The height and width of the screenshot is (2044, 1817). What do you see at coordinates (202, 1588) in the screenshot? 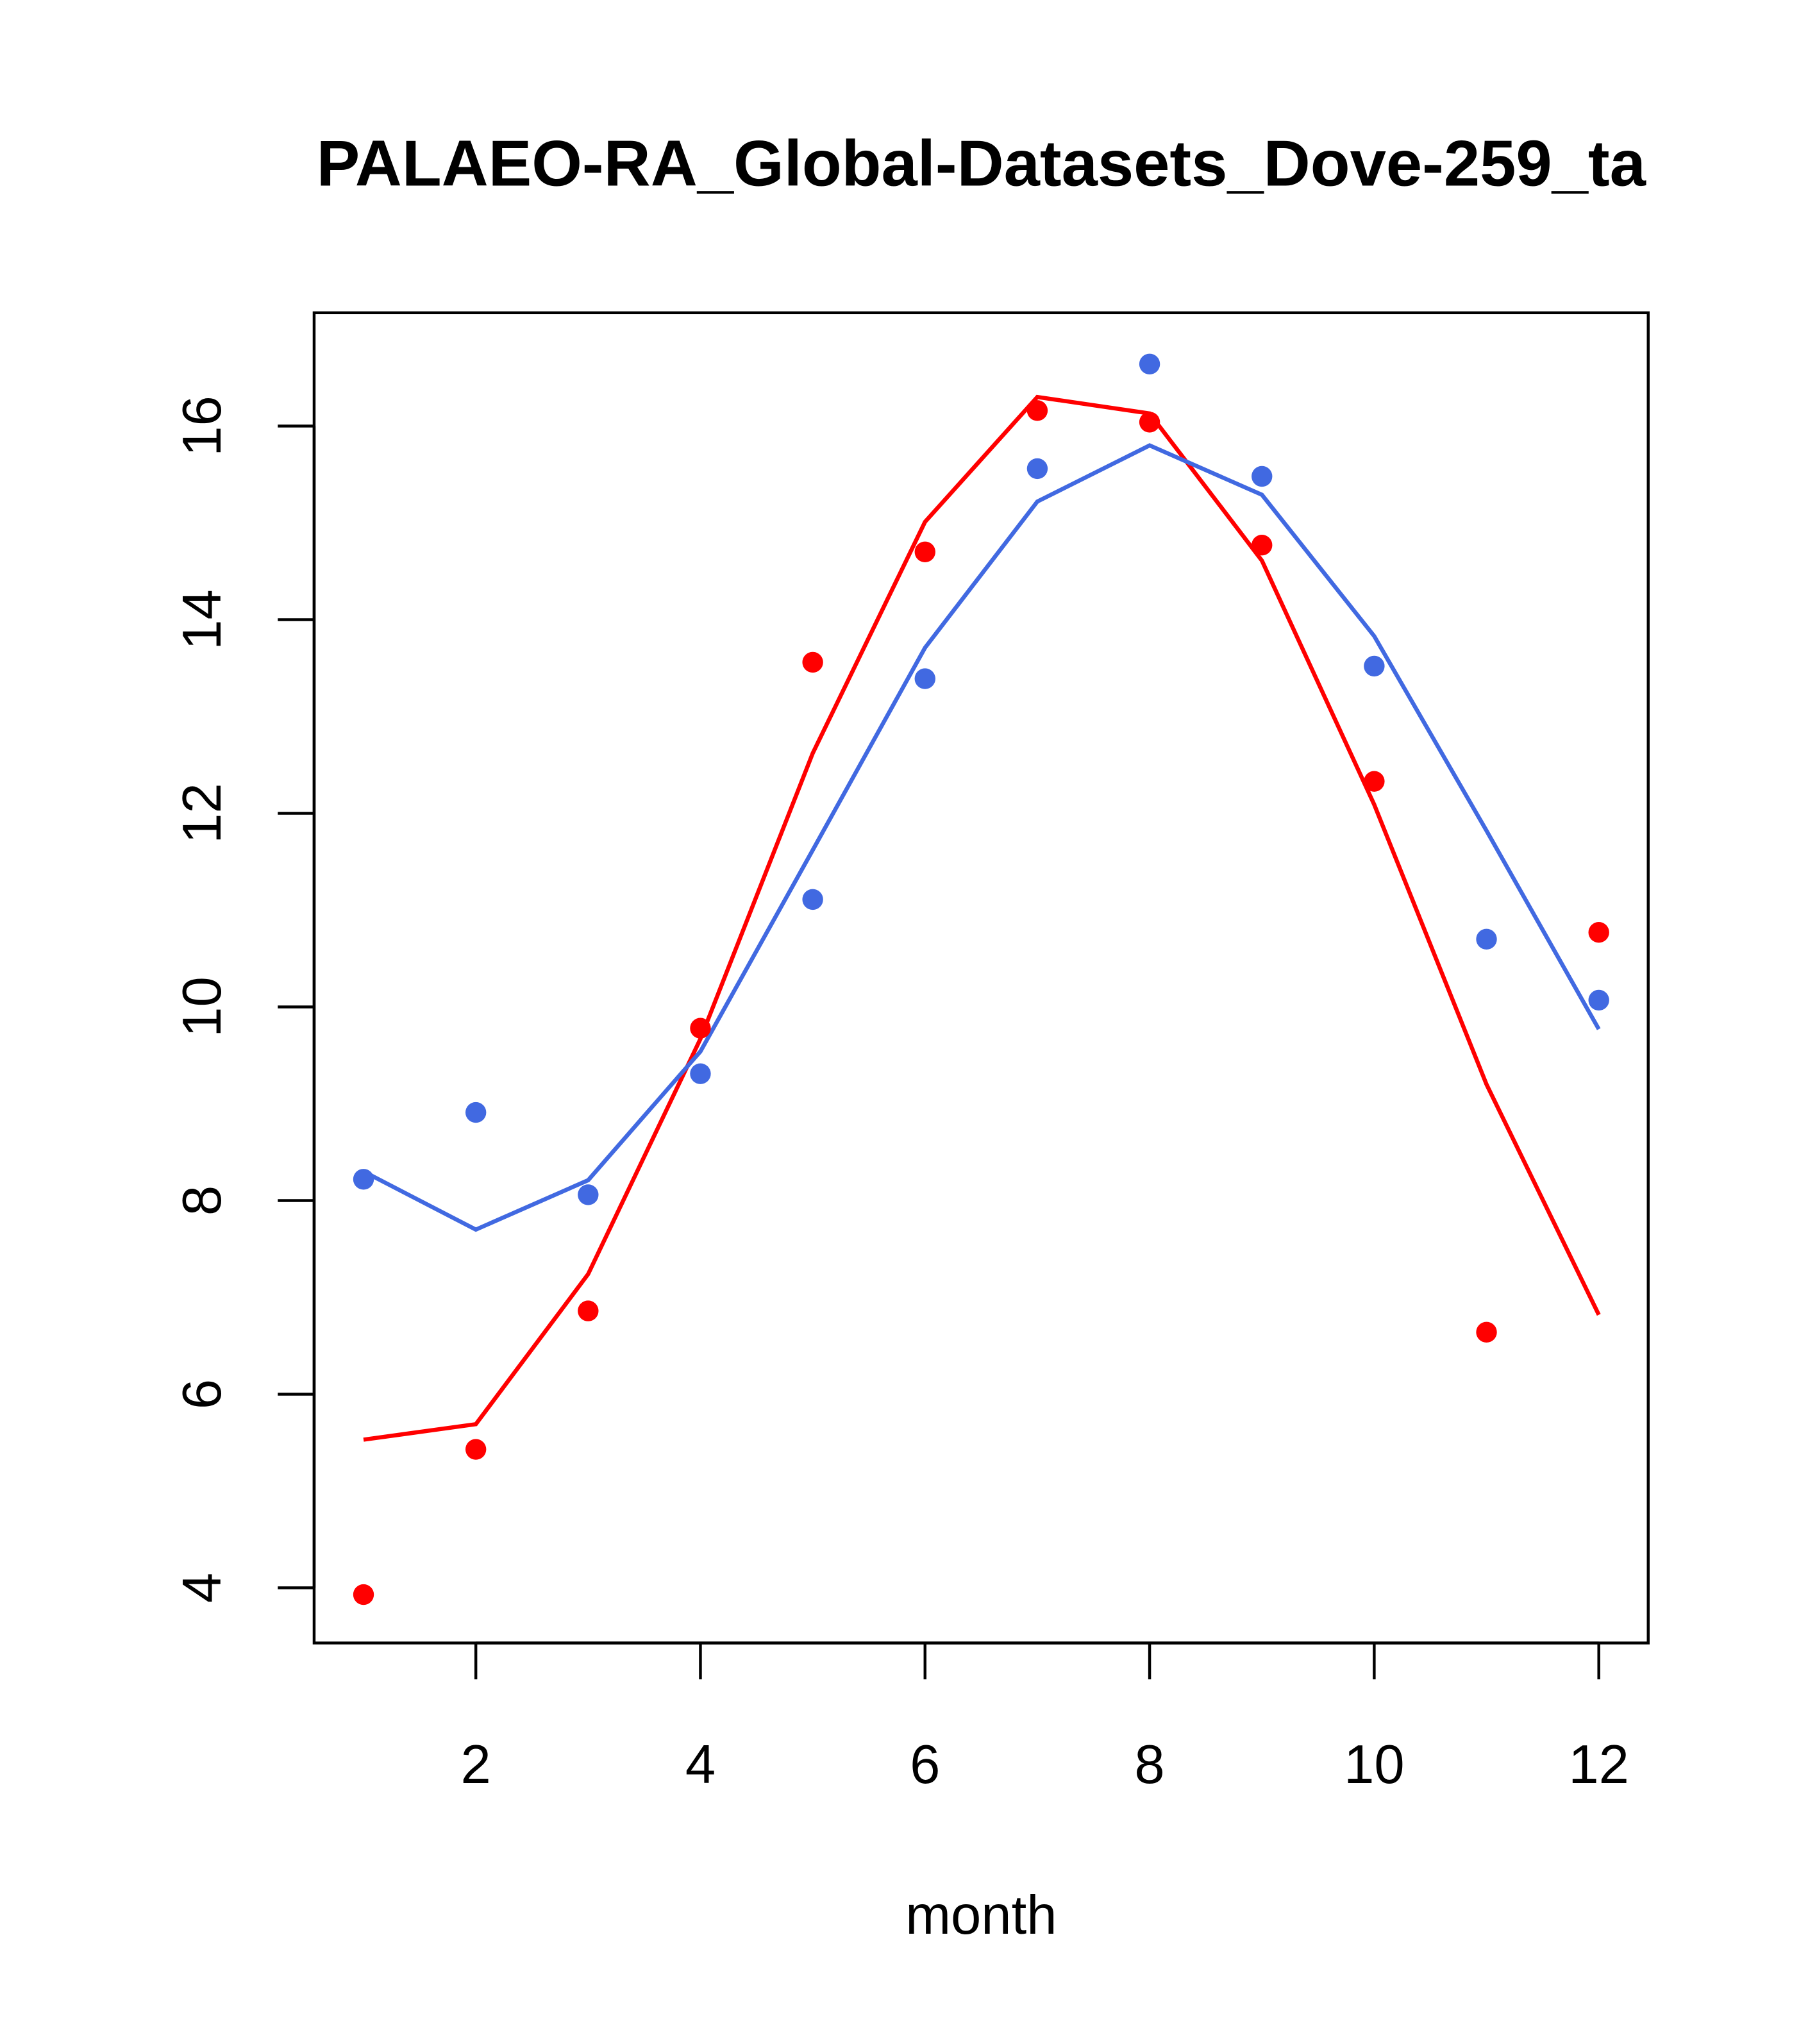
I see `y-tick-label: 4` at bounding box center [202, 1588].